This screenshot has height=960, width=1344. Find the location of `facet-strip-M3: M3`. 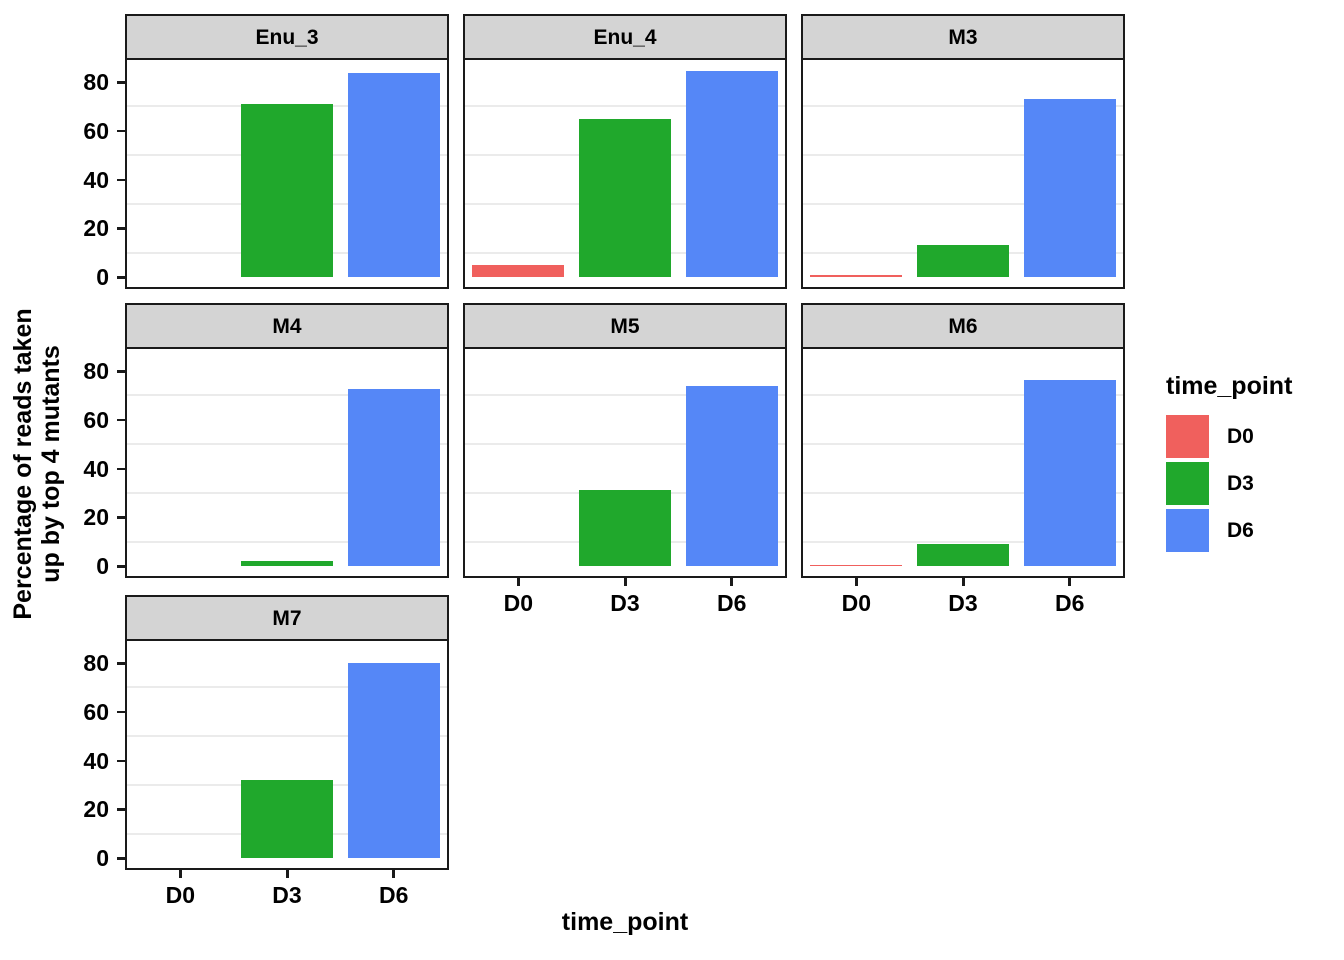

facet-strip-M3: M3 is located at coordinates (963, 36).